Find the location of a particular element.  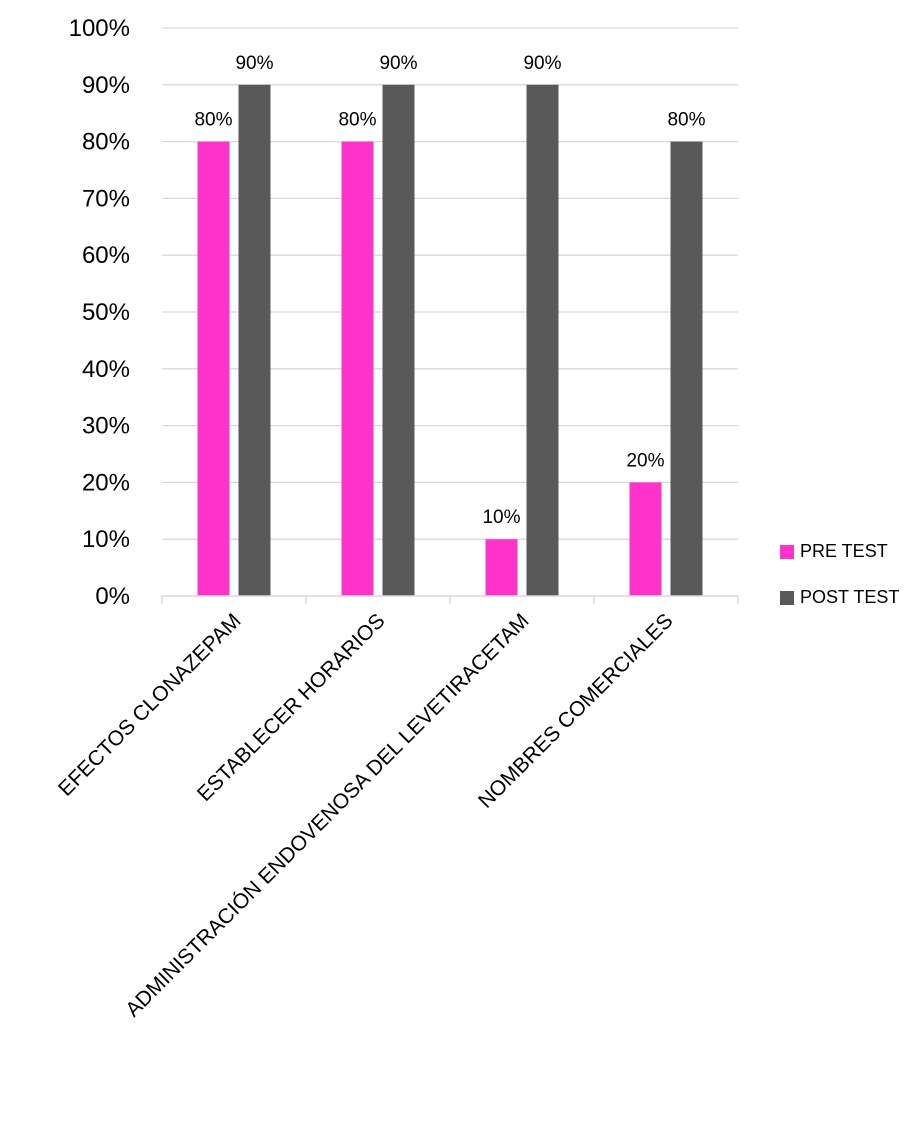

y-tick-label: 100% is located at coordinates (99, 28).